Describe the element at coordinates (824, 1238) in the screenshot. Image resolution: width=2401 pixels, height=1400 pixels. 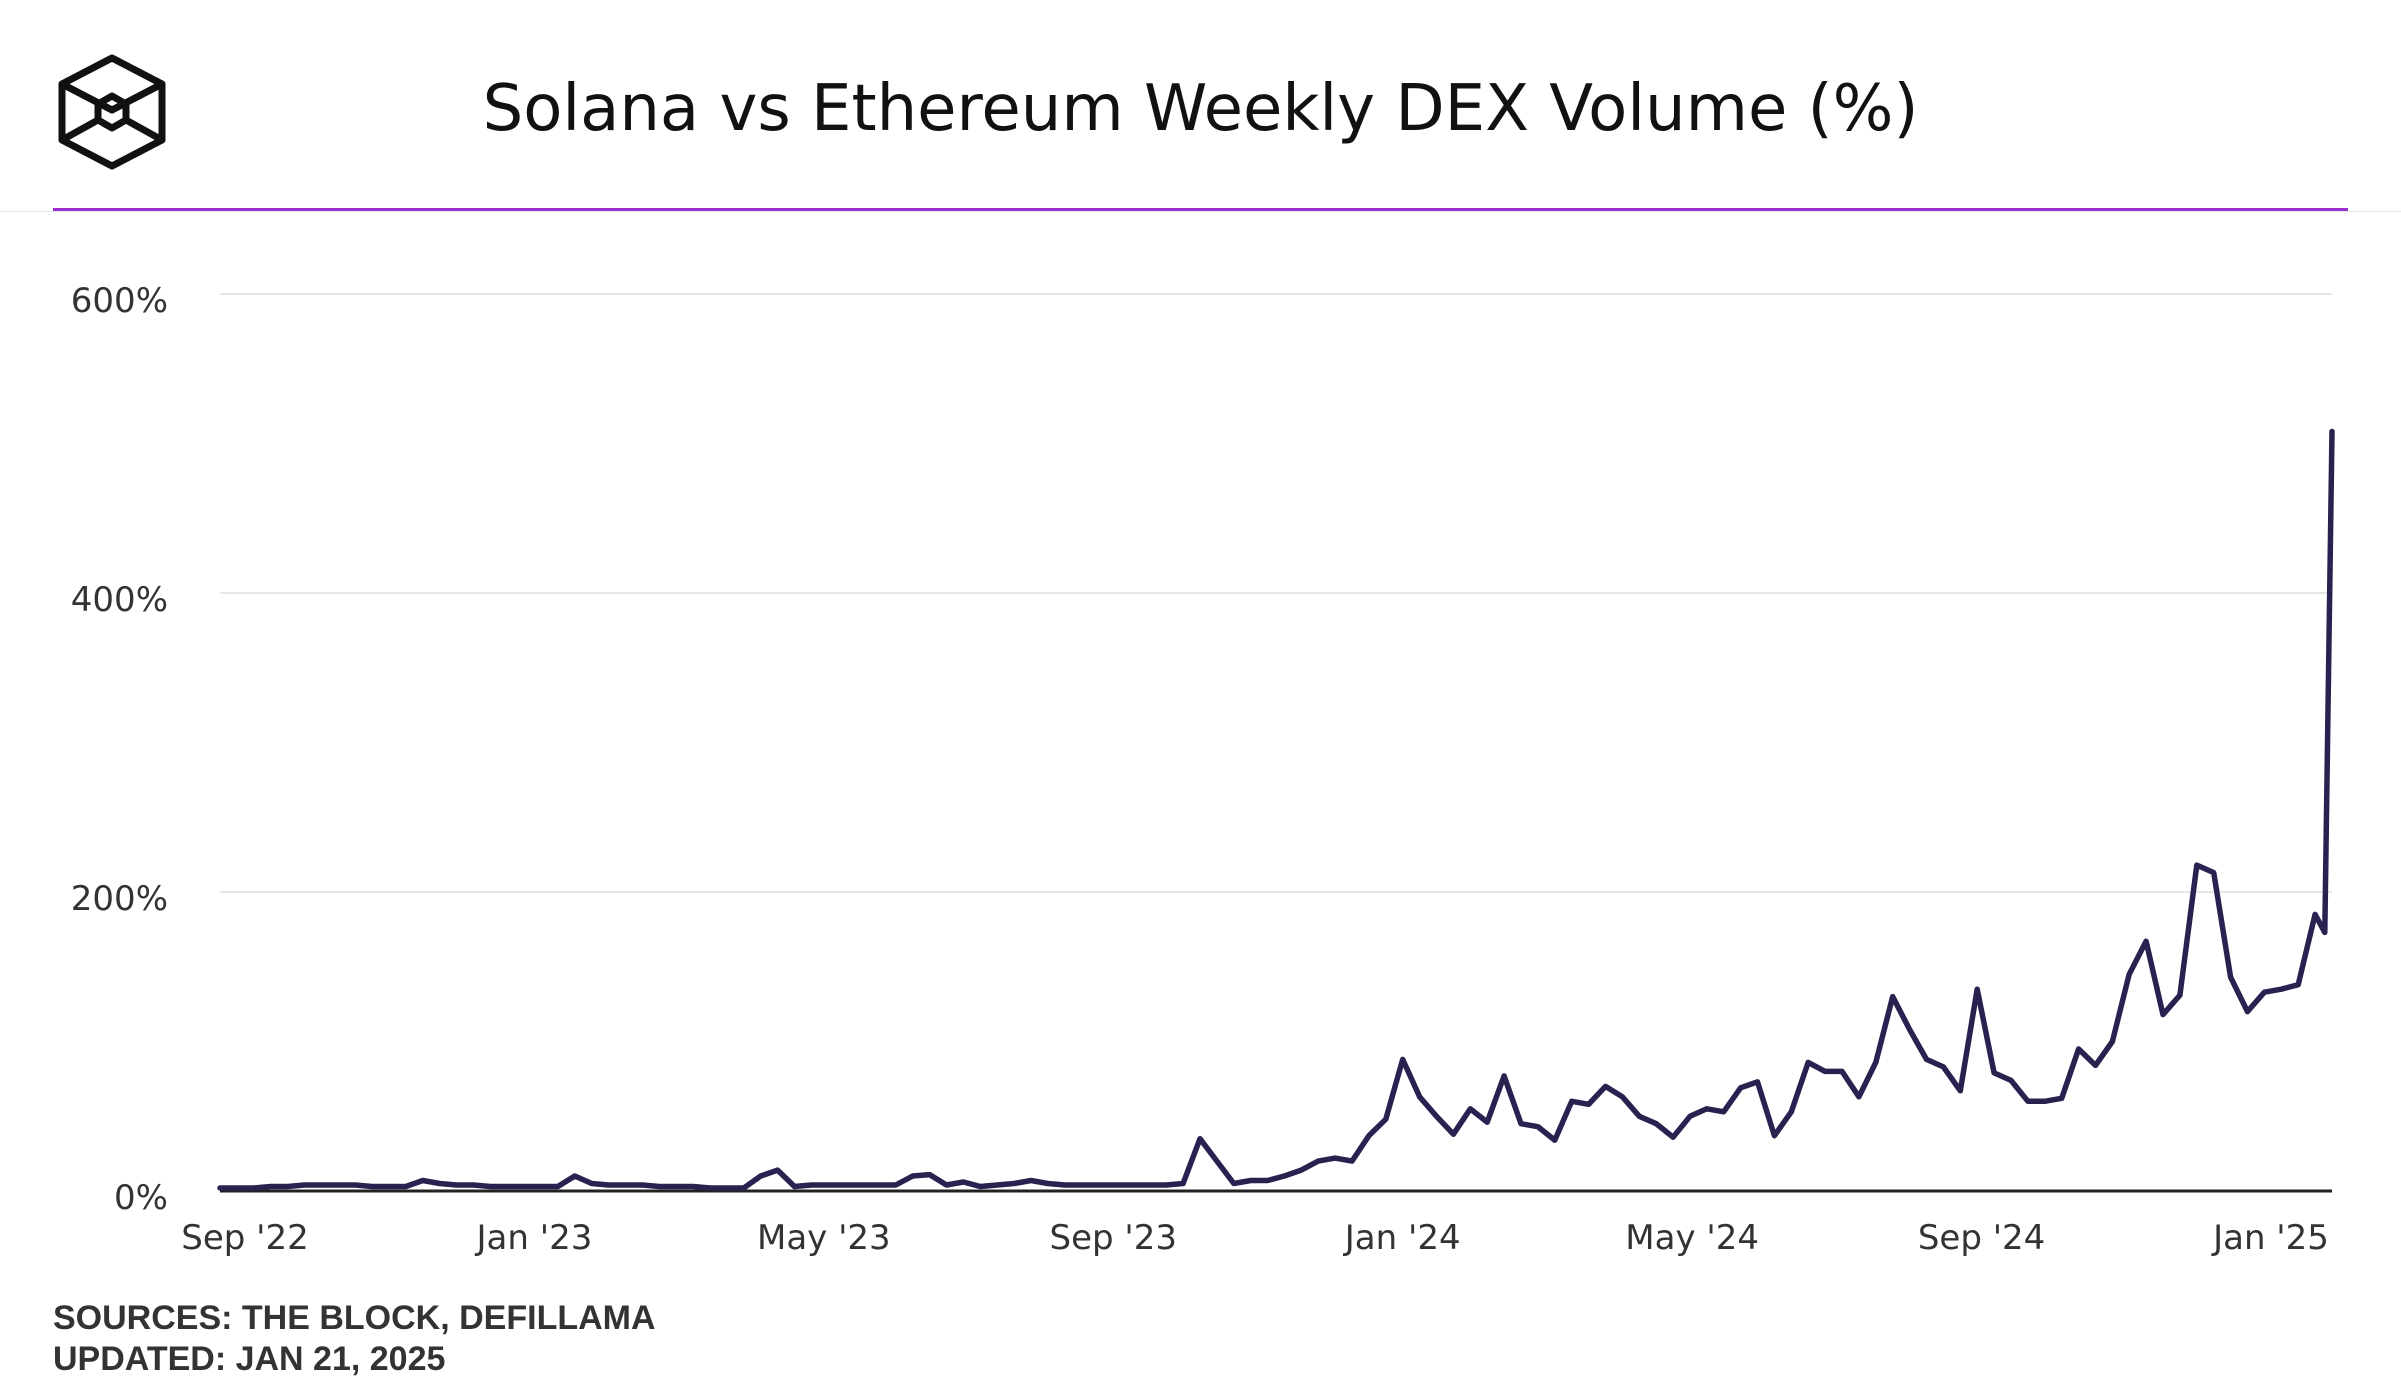
I see `x-tick-label: May '23` at that location.